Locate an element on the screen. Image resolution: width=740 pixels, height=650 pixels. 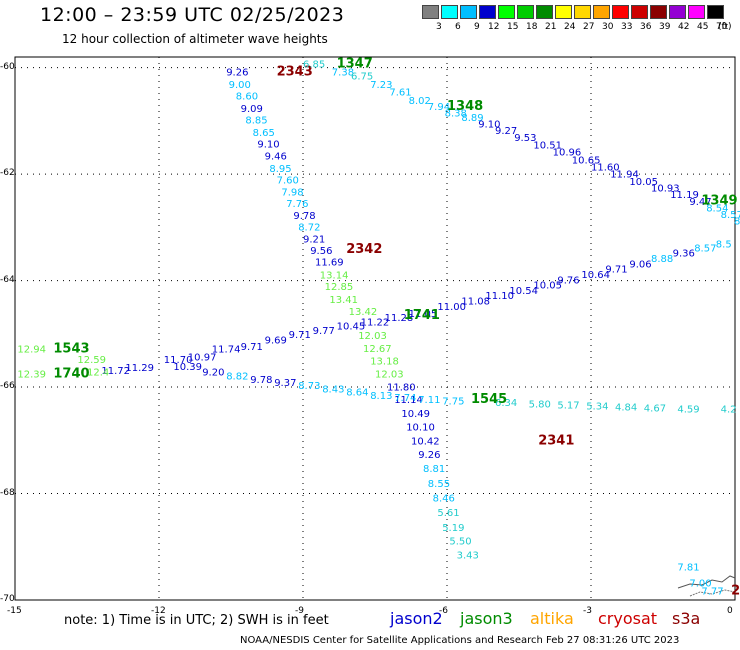
legend-label: 27 is located at coordinates (589, 27).